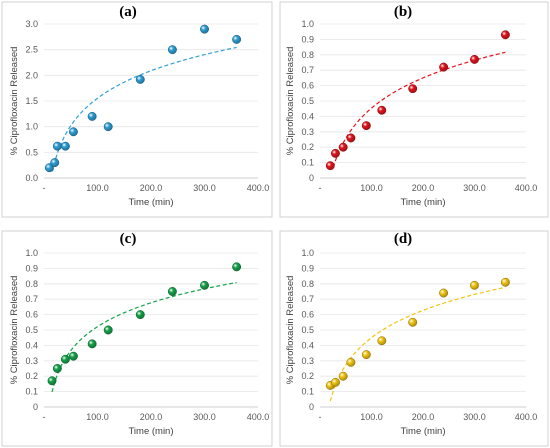 Image resolution: width=550 pixels, height=448 pixels. Describe the element at coordinates (307, 55) in the screenshot. I see `y-tick-label: 0.8` at that location.